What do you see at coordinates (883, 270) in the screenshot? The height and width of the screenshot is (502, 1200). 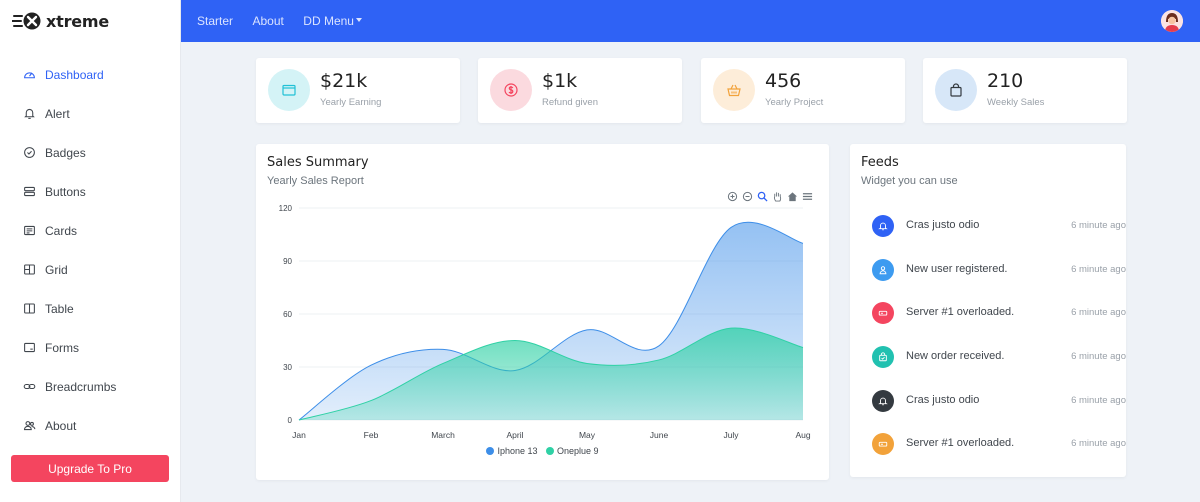 I see `person-icon` at bounding box center [883, 270].